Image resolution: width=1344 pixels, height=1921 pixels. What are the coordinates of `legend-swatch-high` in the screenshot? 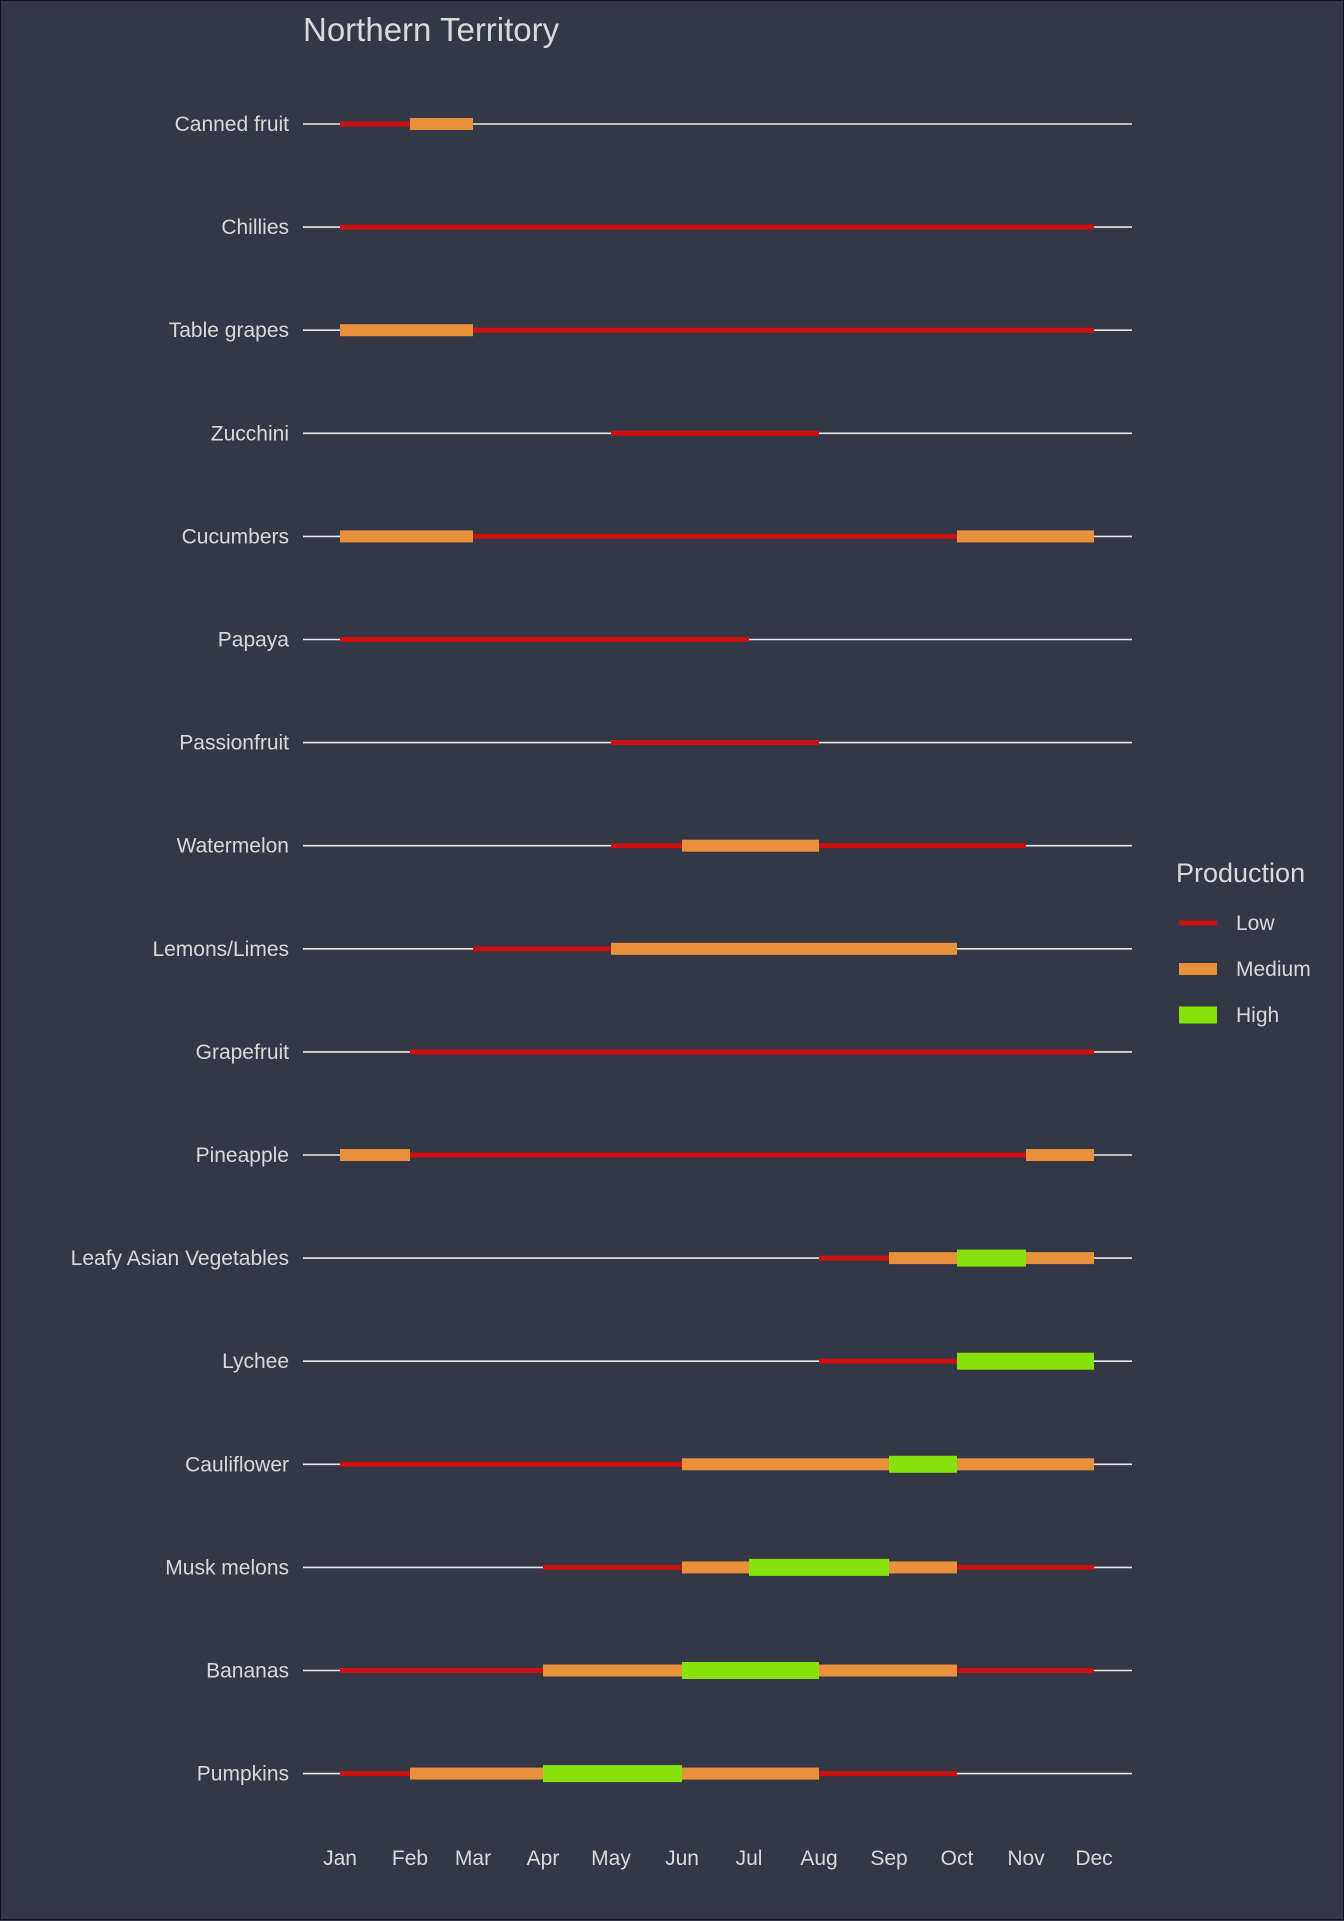 It's located at (1198, 1015).